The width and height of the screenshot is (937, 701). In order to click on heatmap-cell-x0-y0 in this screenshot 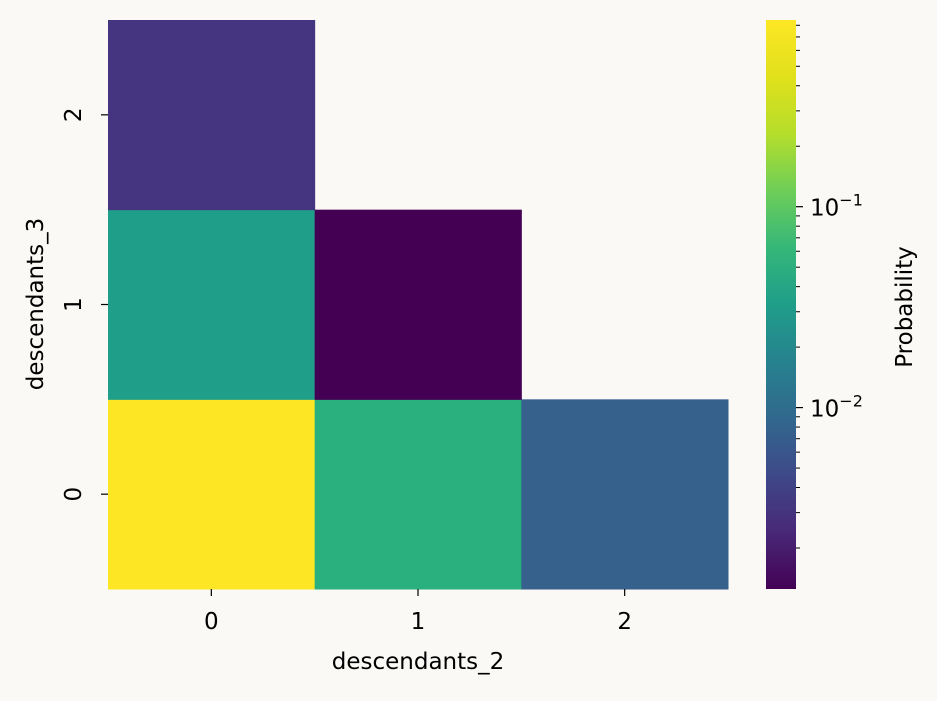, I will do `click(212, 494)`.